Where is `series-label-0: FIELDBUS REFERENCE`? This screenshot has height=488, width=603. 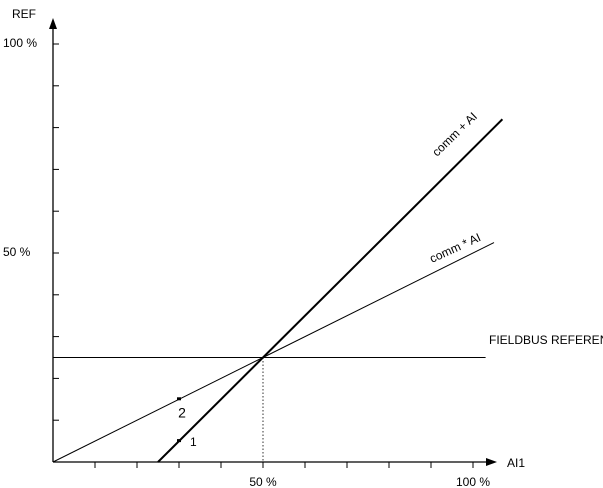
series-label-0: FIELDBUS REFERENCE is located at coordinates (546, 340).